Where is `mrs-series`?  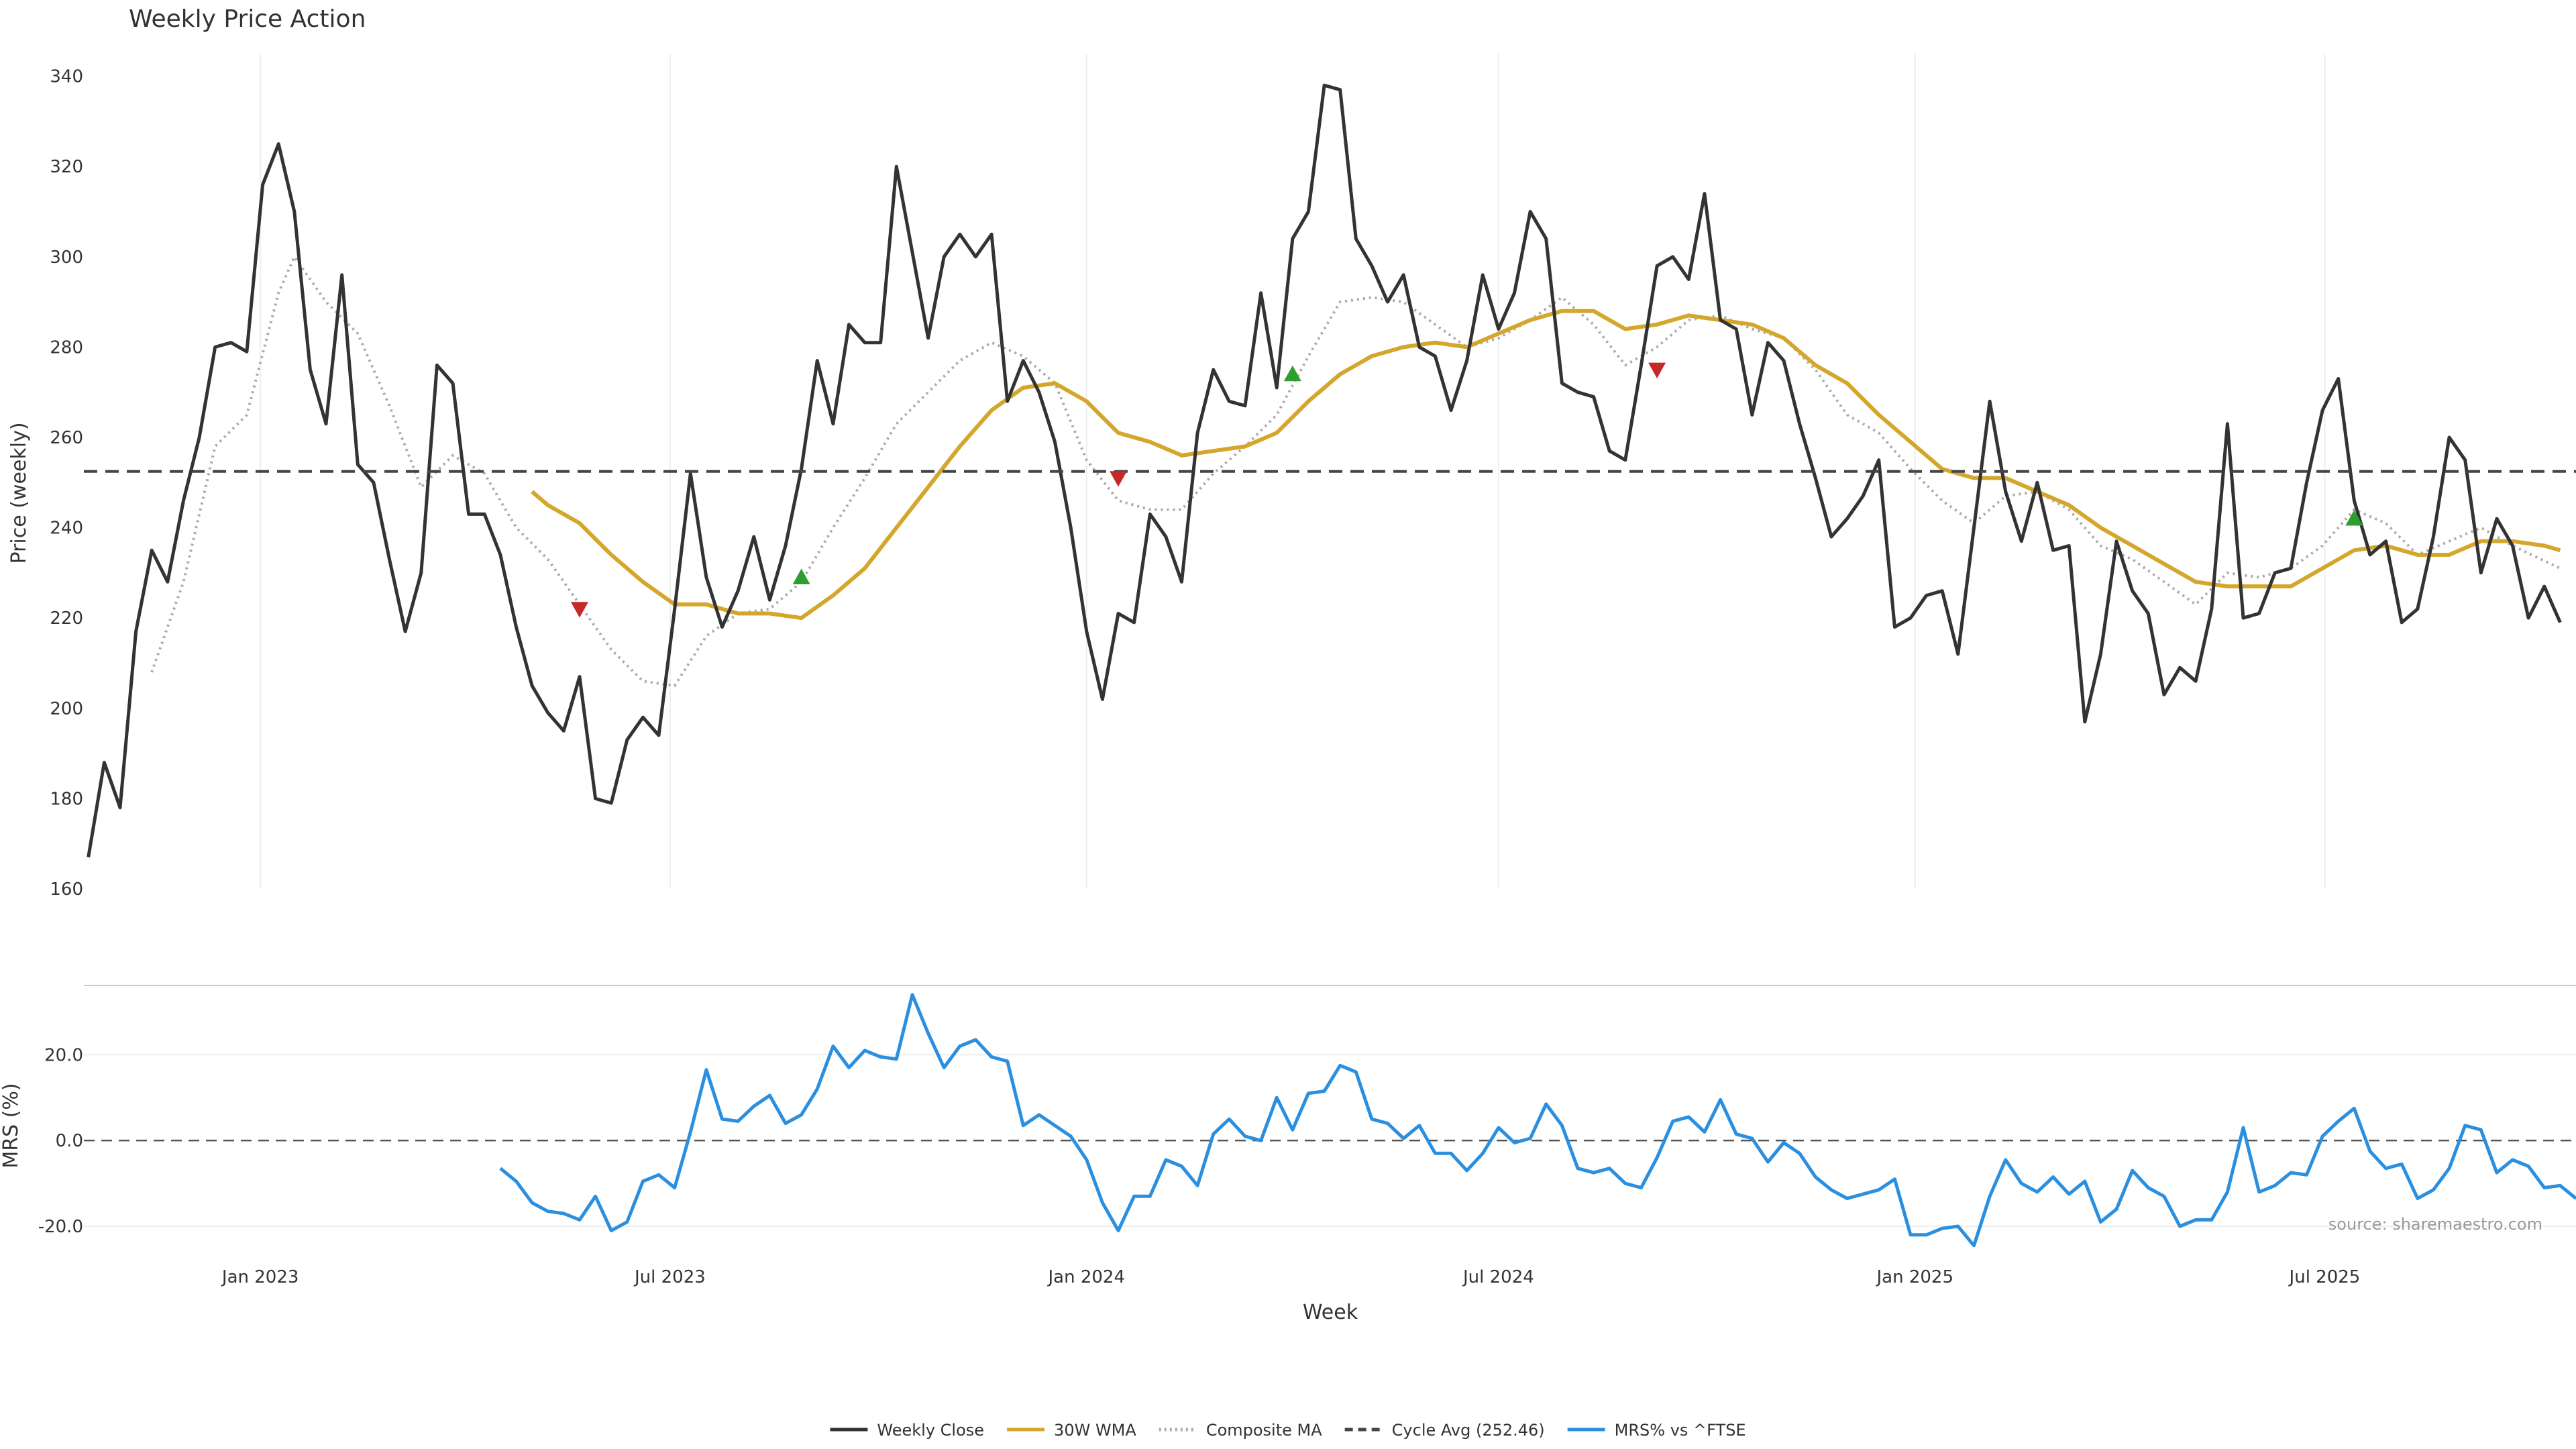
mrs-series is located at coordinates (1537, 1120).